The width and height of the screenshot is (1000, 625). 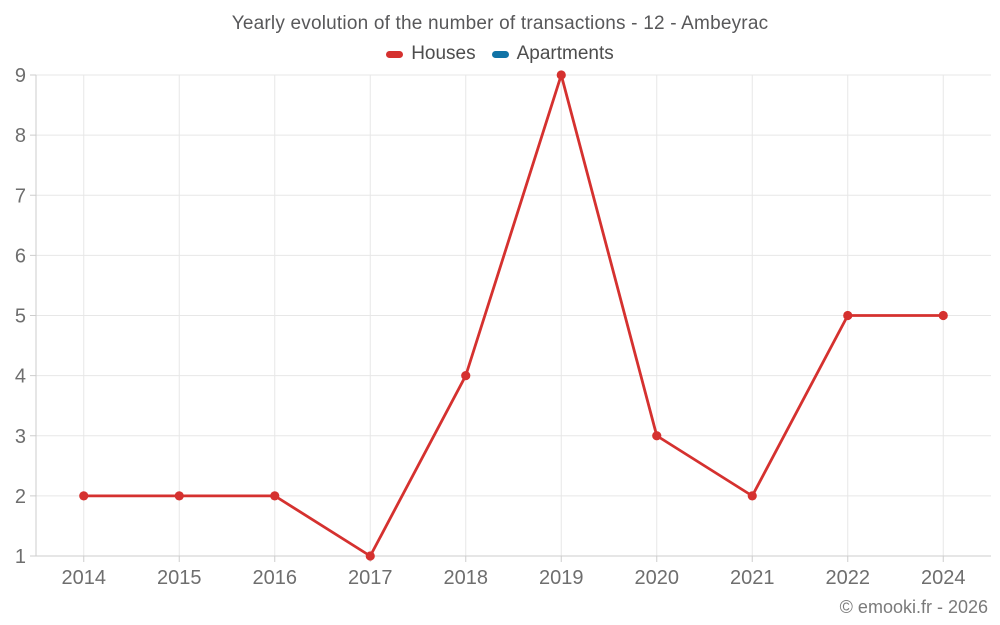 What do you see at coordinates (913, 607) in the screenshot?
I see `credit-text: © emooki.fr - 2026` at bounding box center [913, 607].